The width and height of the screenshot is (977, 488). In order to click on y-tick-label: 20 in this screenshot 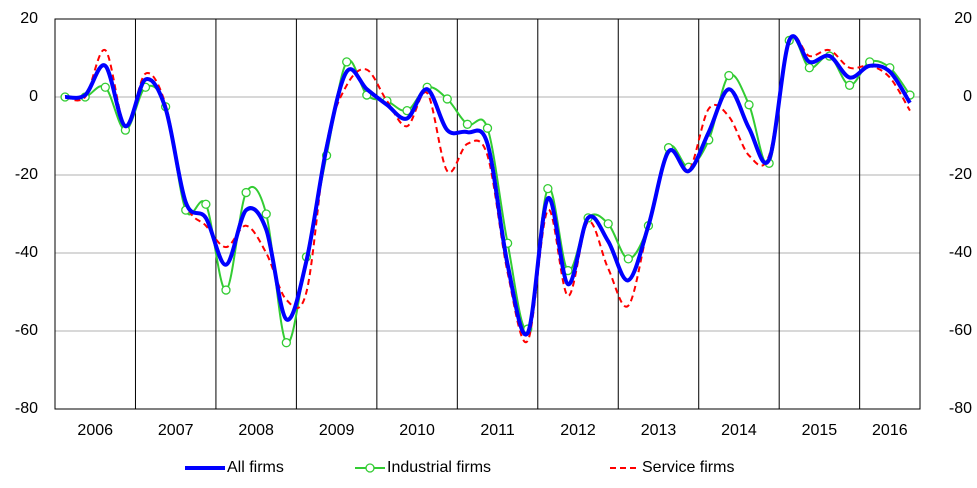, I will do `click(29, 18)`.